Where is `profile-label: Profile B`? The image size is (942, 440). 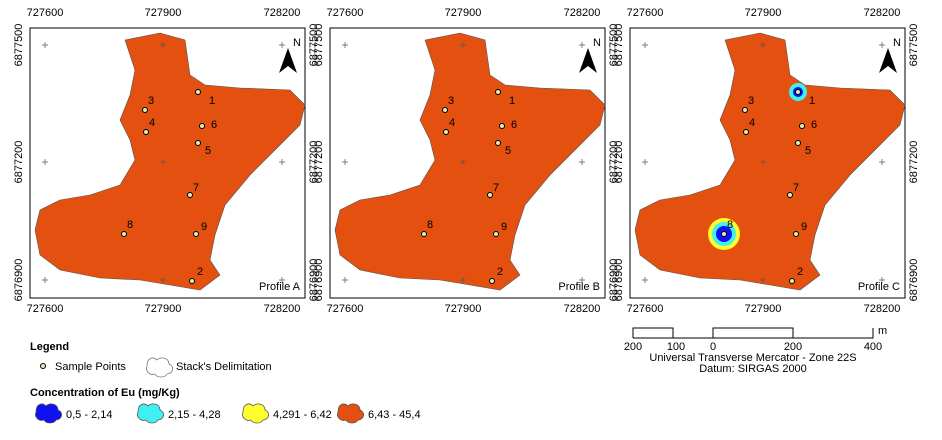
profile-label: Profile B is located at coordinates (579, 287).